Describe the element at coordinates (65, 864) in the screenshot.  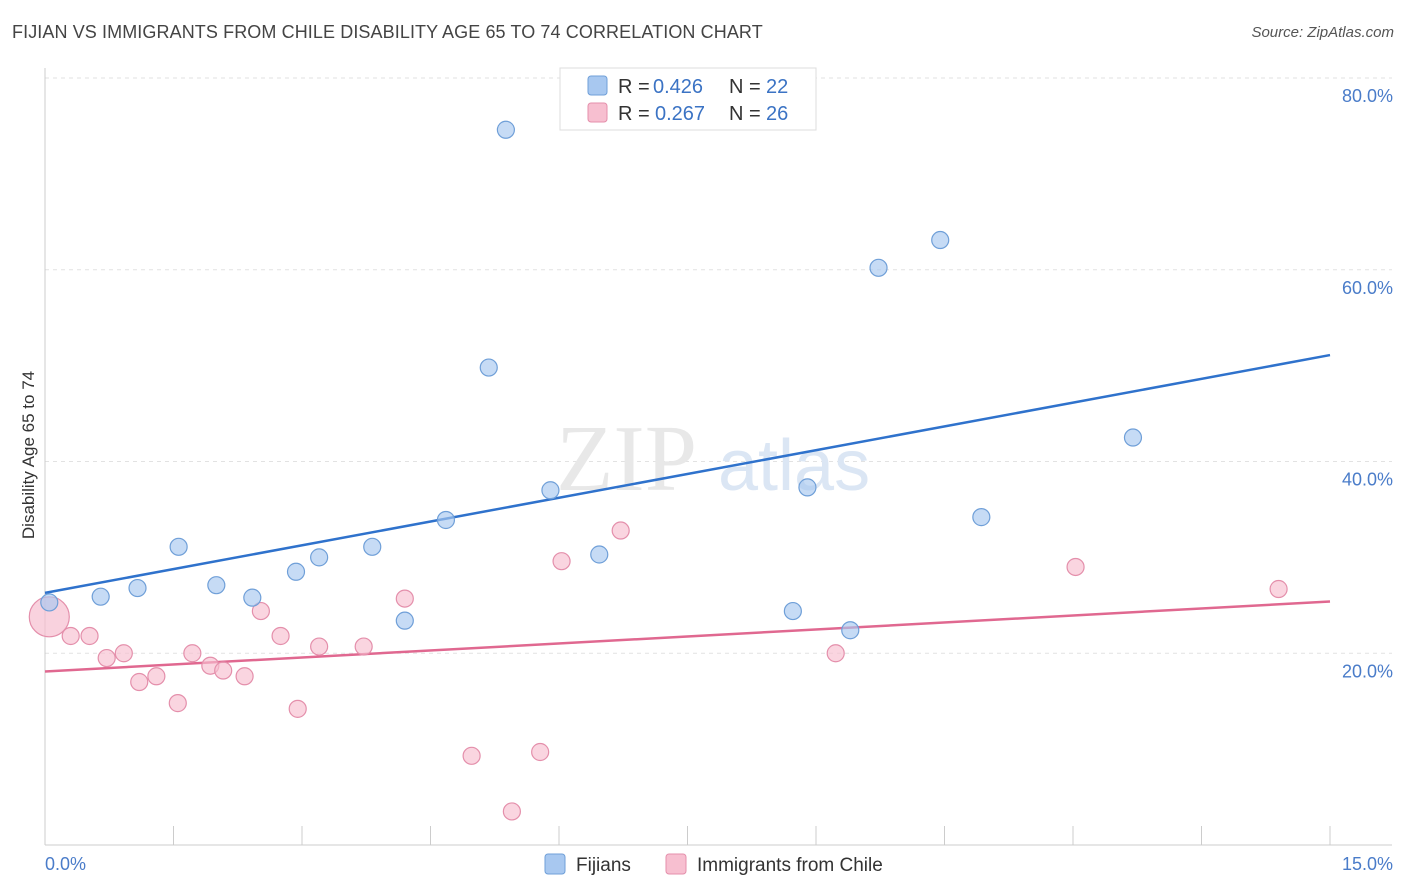
I see `x-tick-label-min: 0.0%` at that location.